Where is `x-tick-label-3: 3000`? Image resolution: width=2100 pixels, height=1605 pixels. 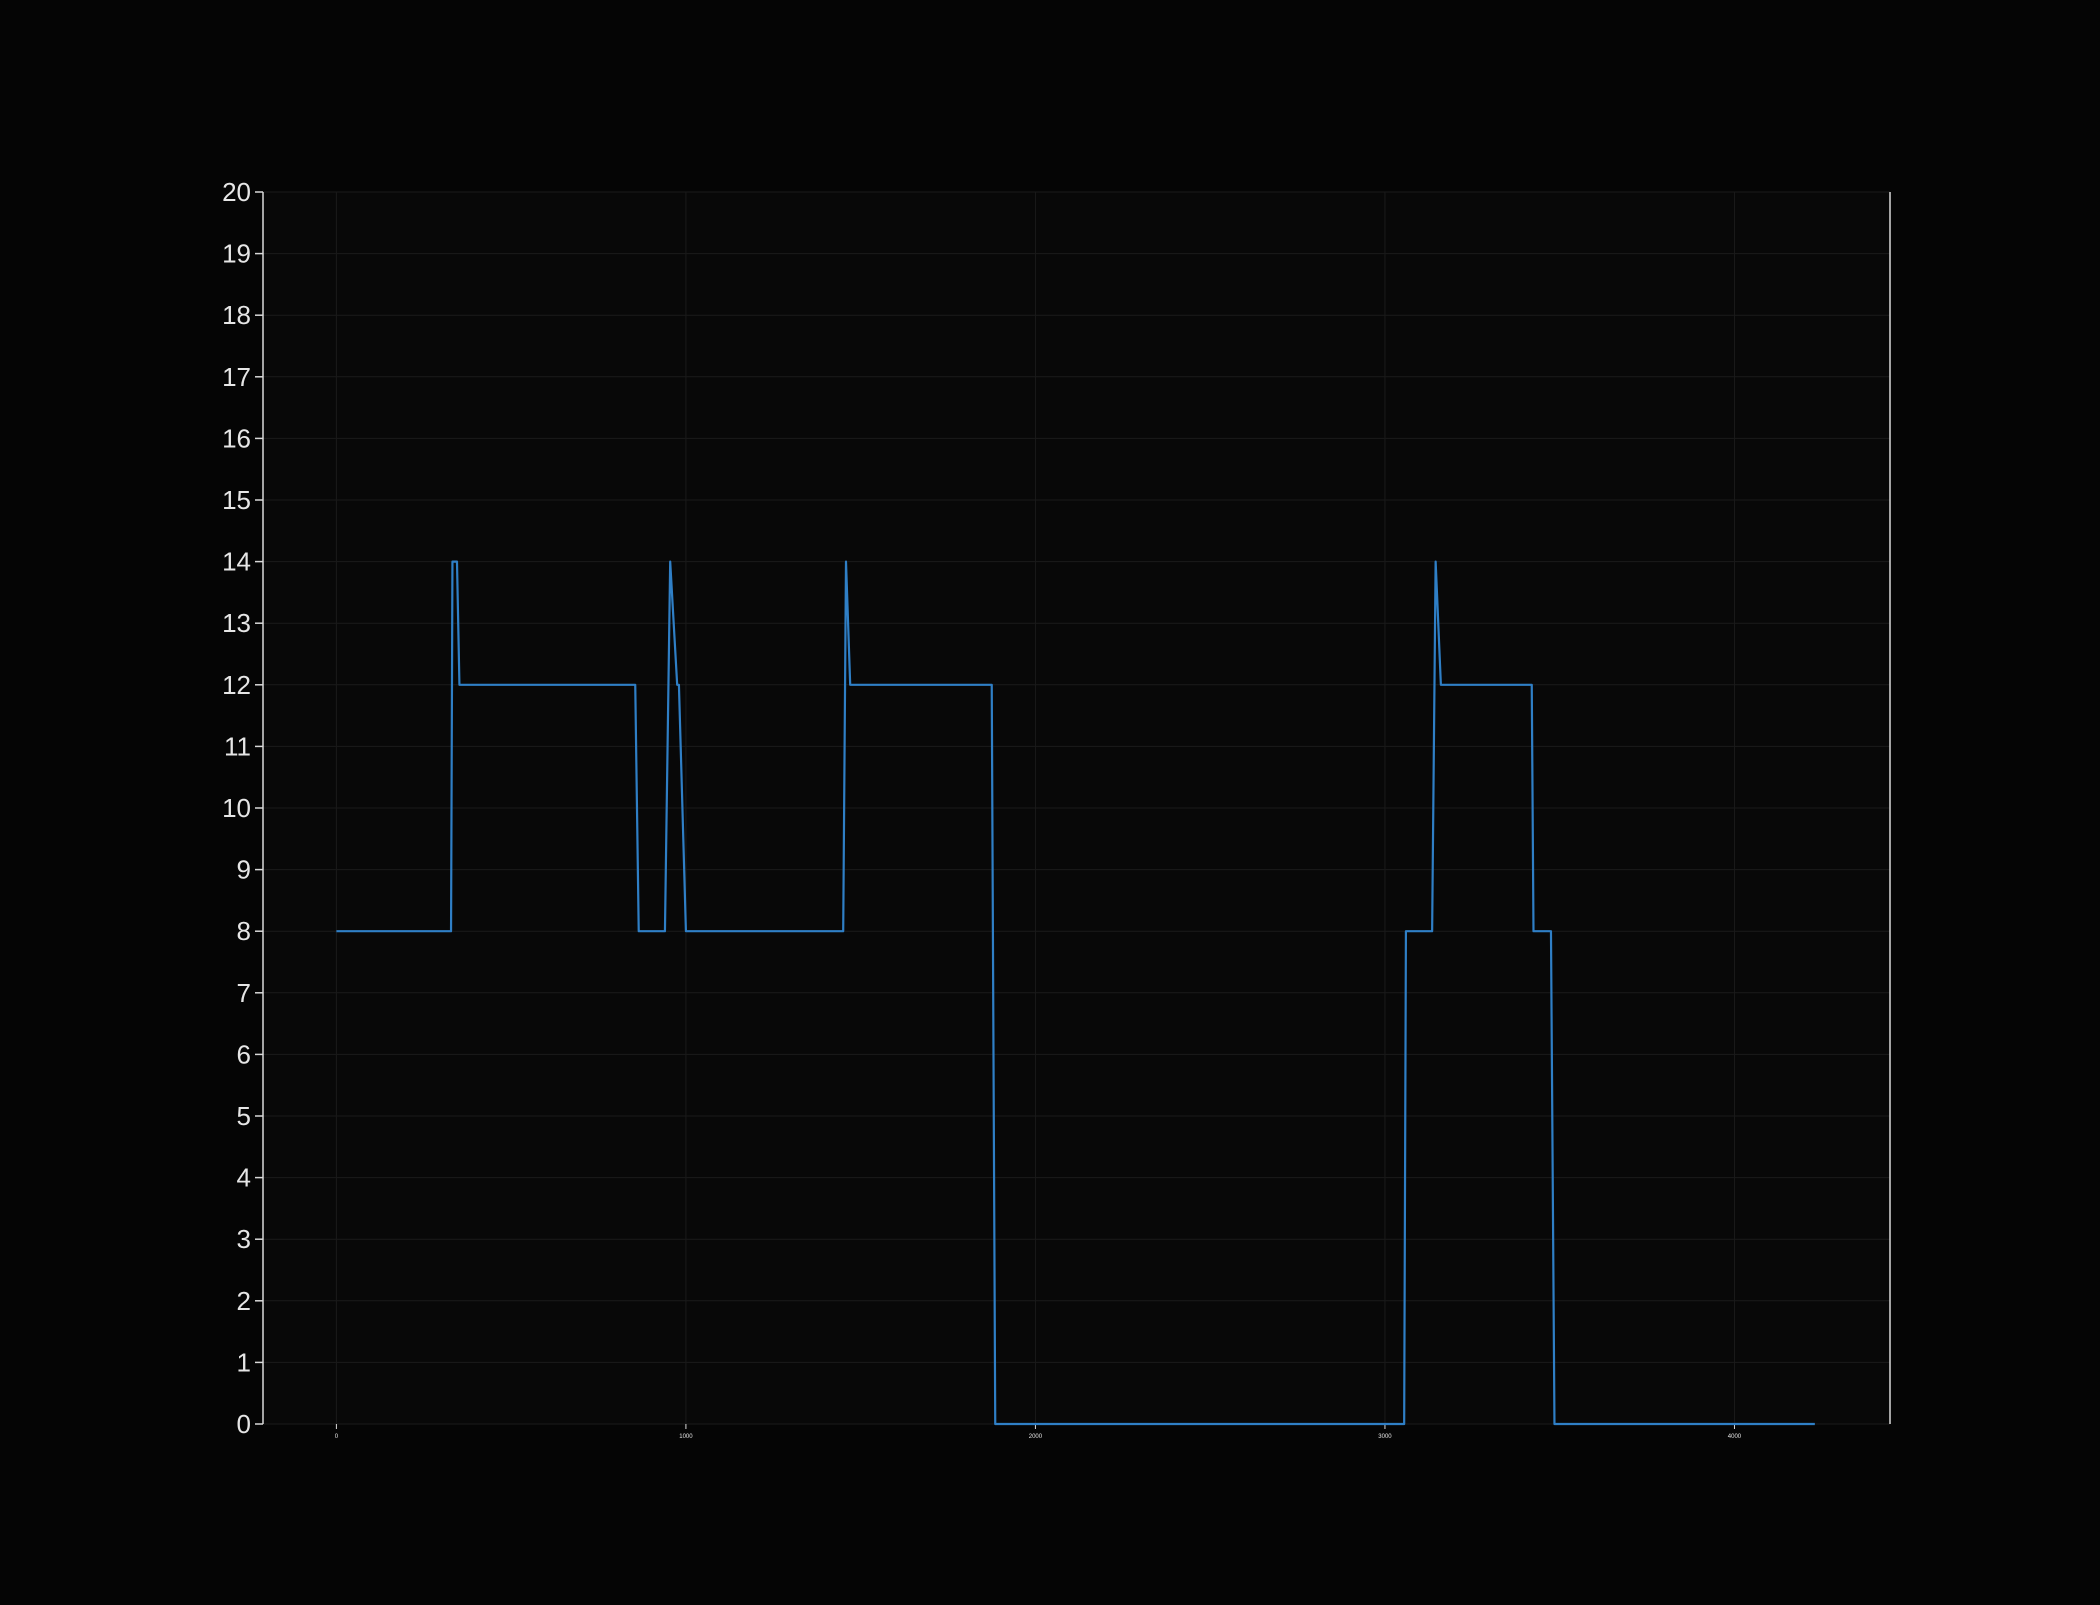 x-tick-label-3: 3000 is located at coordinates (1385, 1437).